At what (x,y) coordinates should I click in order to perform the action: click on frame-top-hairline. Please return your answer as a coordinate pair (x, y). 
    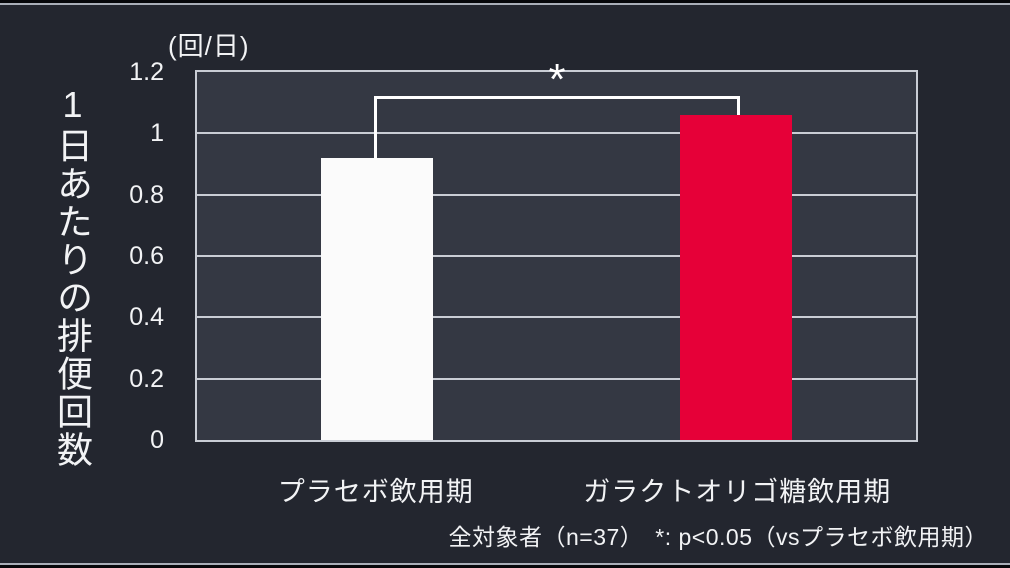
    Looking at the image, I should click on (505, 4).